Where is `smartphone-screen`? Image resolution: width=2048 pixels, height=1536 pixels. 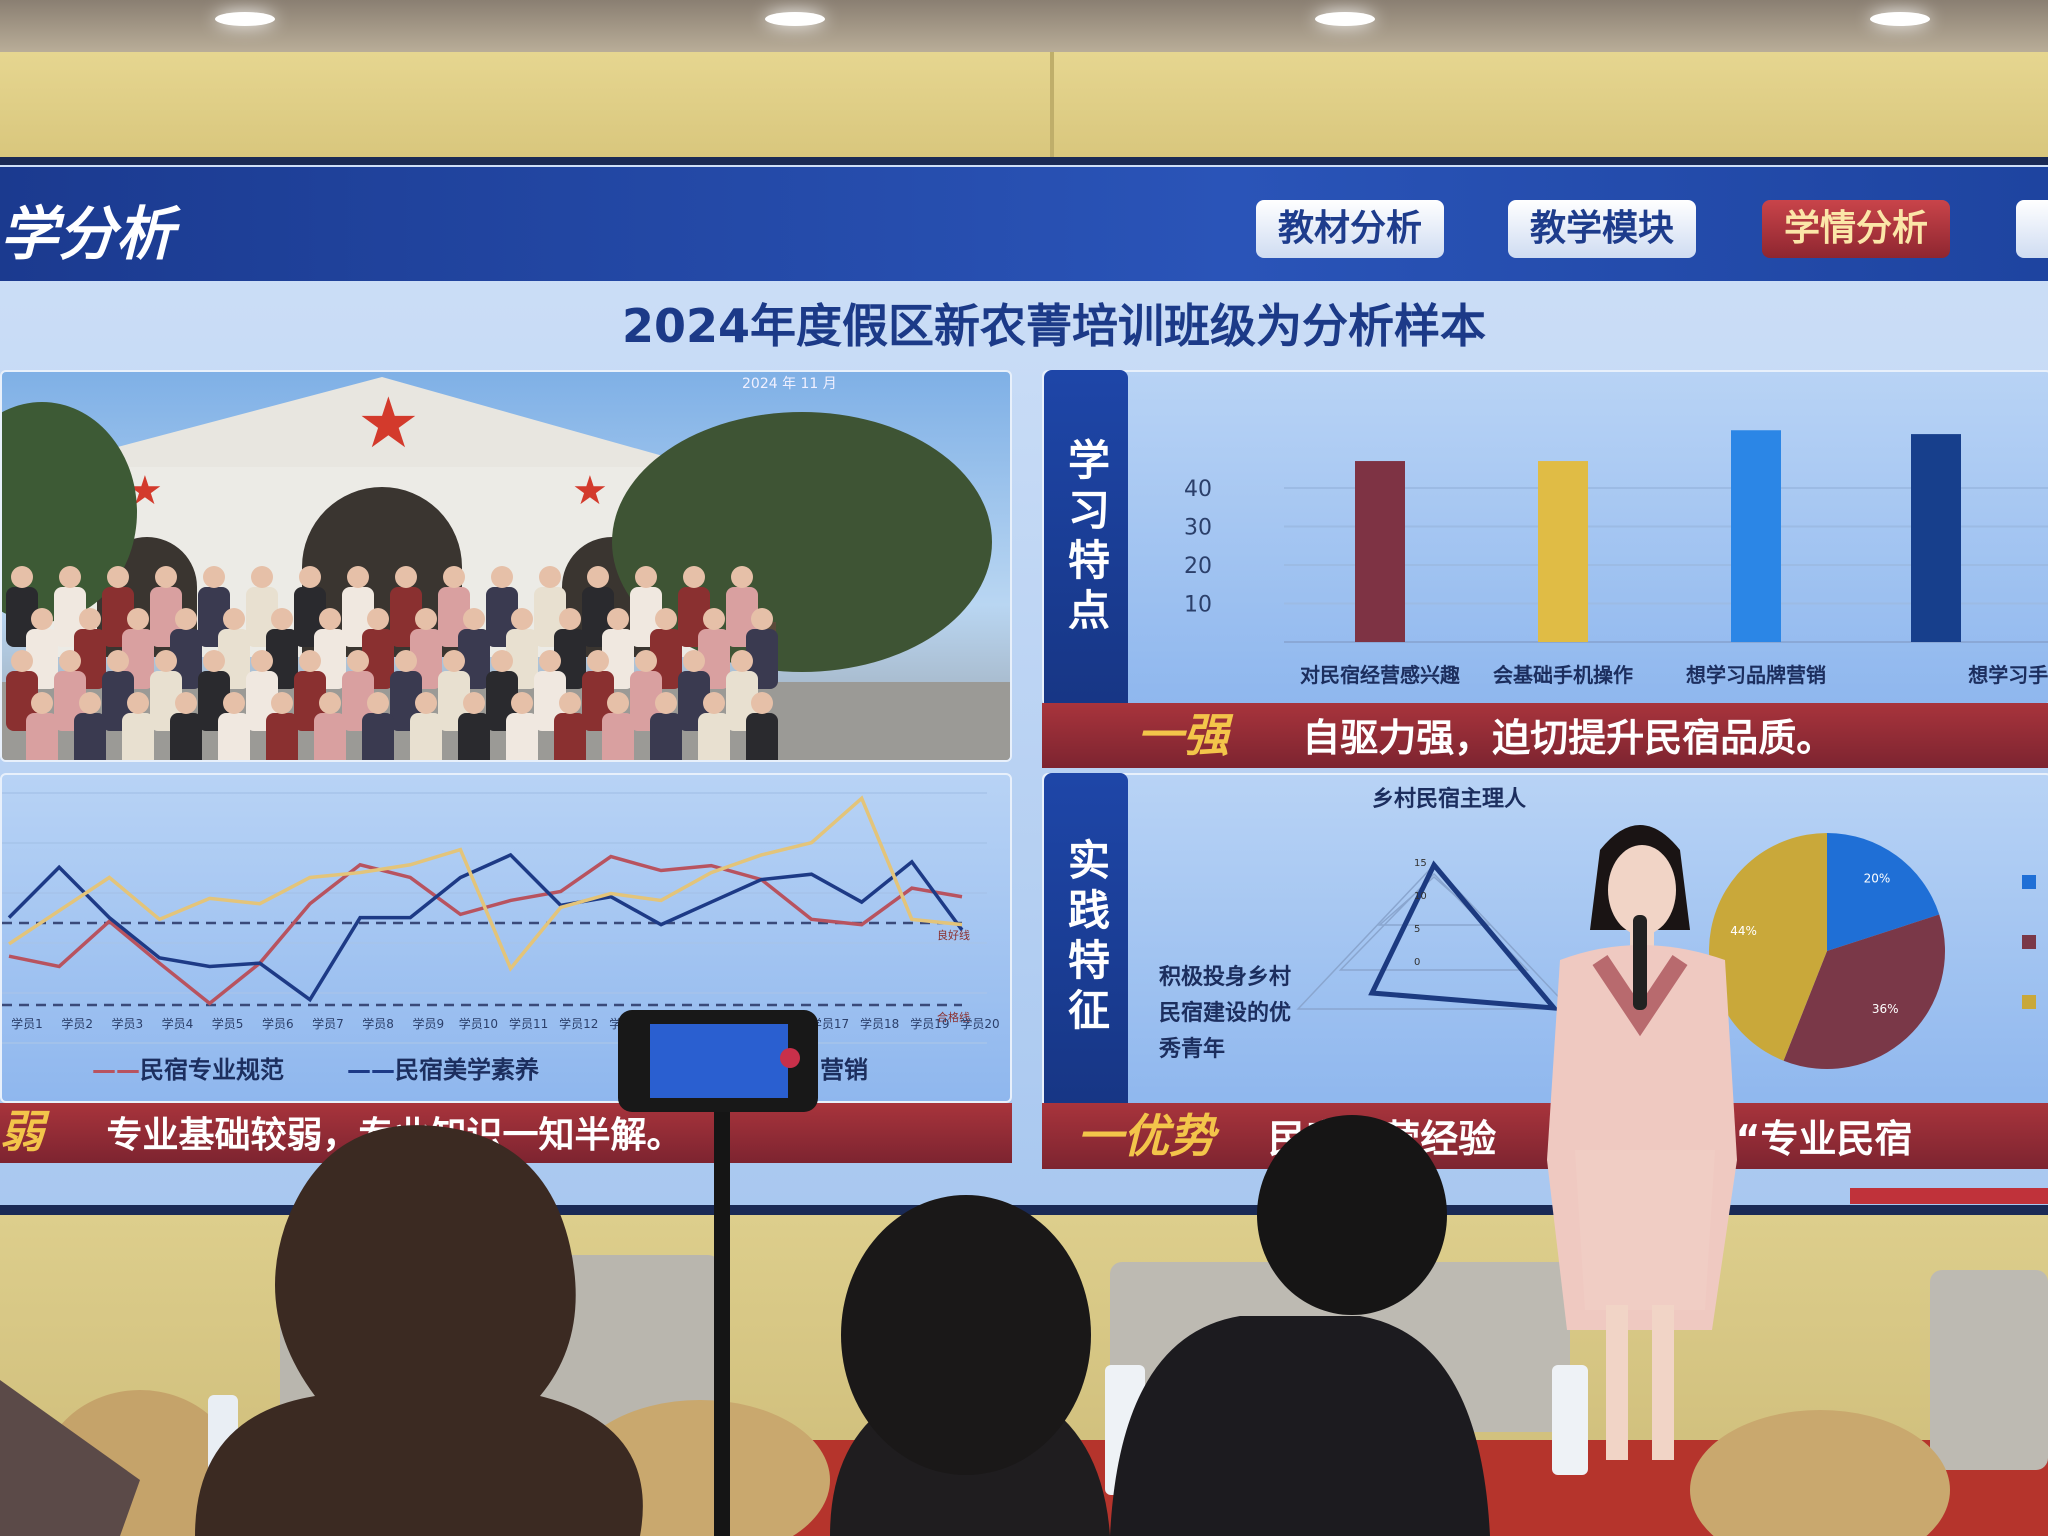
smartphone-screen is located at coordinates (719, 1061).